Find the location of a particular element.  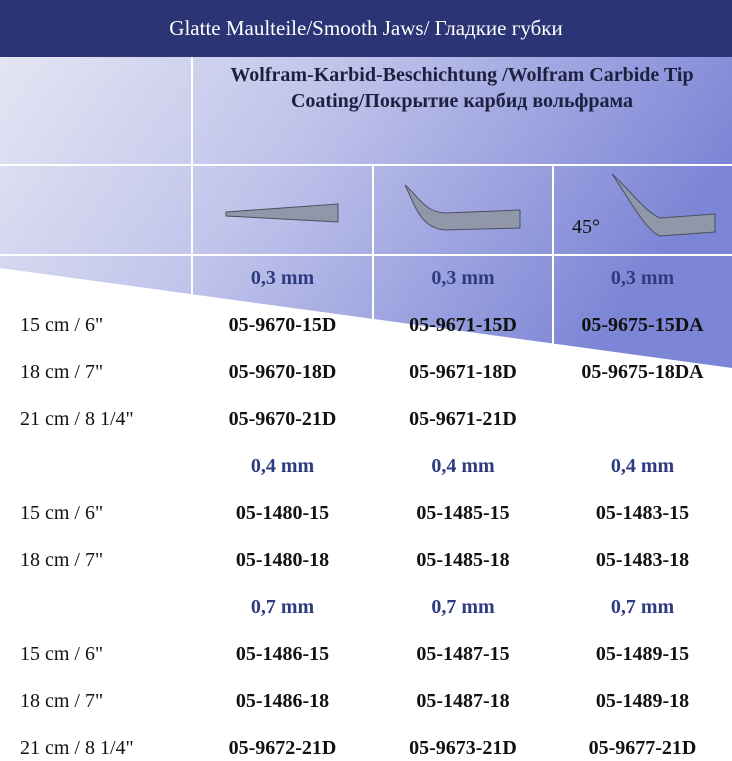

article-number: 05-9675-15DA is located at coordinates (642, 325).